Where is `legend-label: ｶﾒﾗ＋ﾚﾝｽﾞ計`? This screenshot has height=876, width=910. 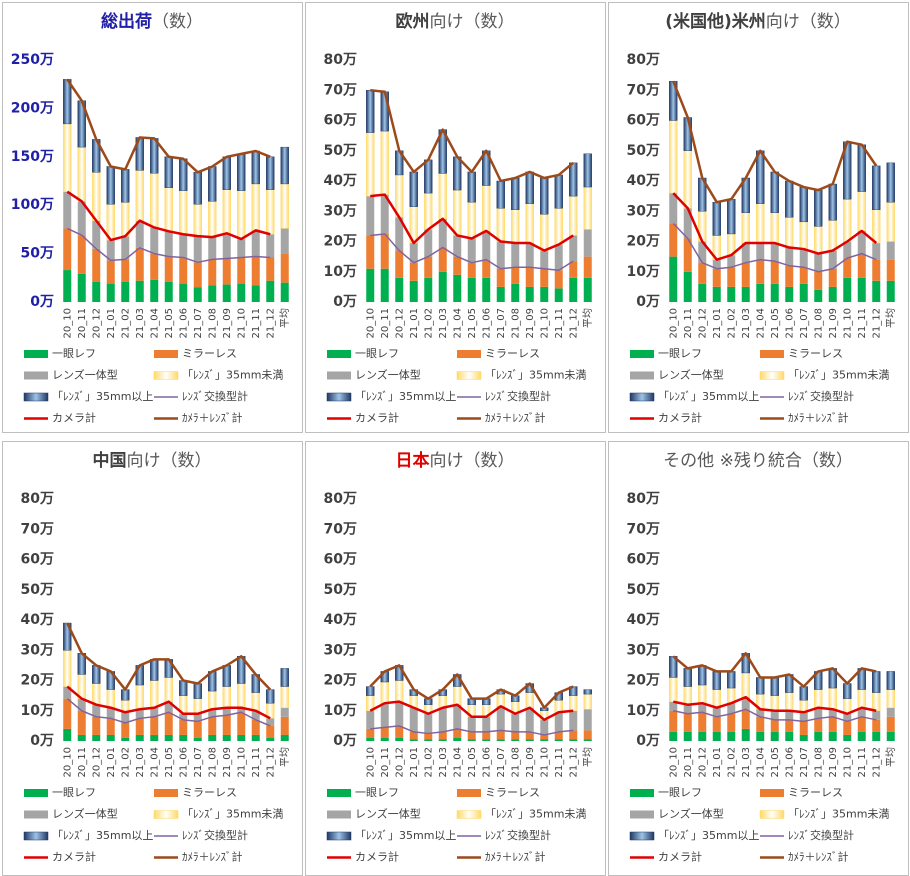
legend-label: ｶﾒﾗ＋ﾚﾝｽﾞ計 is located at coordinates (212, 857).